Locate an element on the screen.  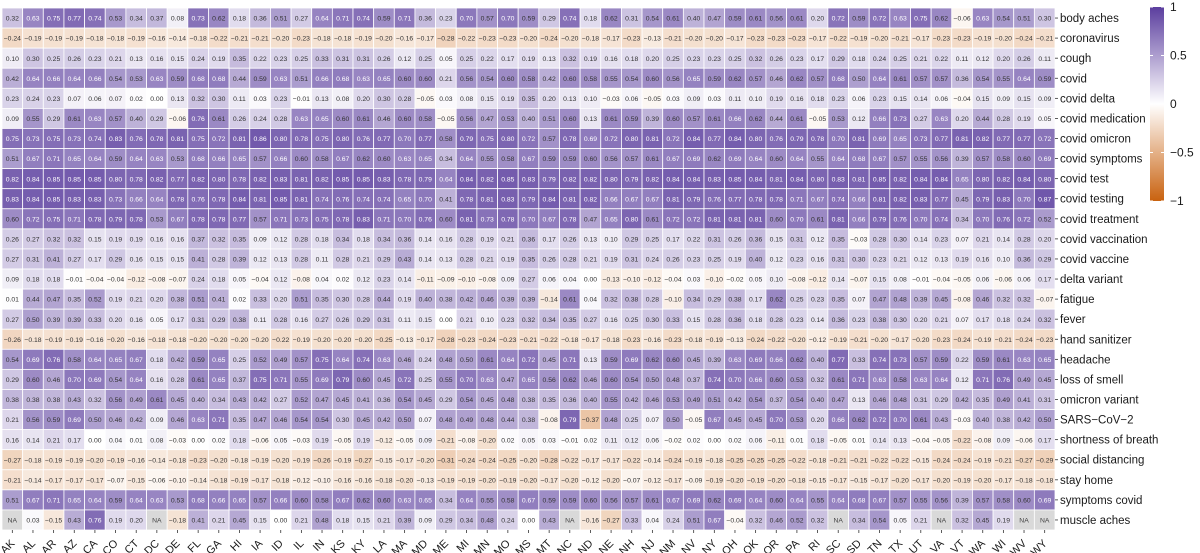
cell-value-label: −0.25 is located at coordinates (755, 460).